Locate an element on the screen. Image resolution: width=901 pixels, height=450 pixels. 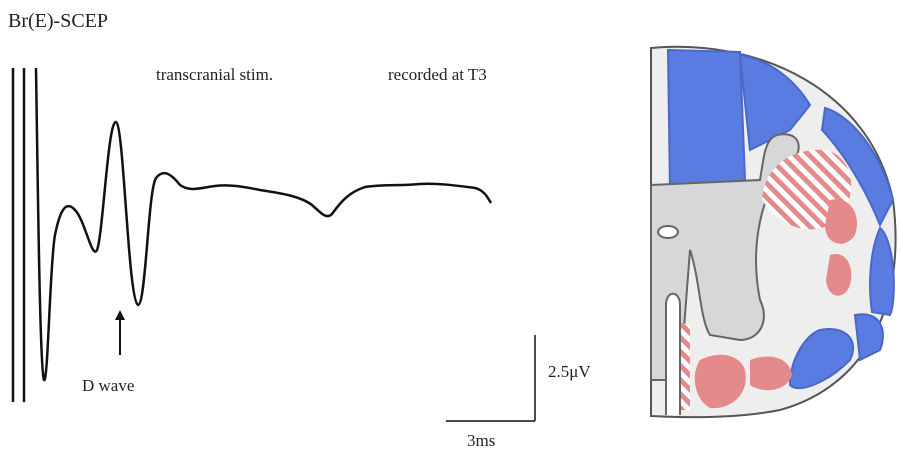
time-label: 3ms is located at coordinates (481, 440).